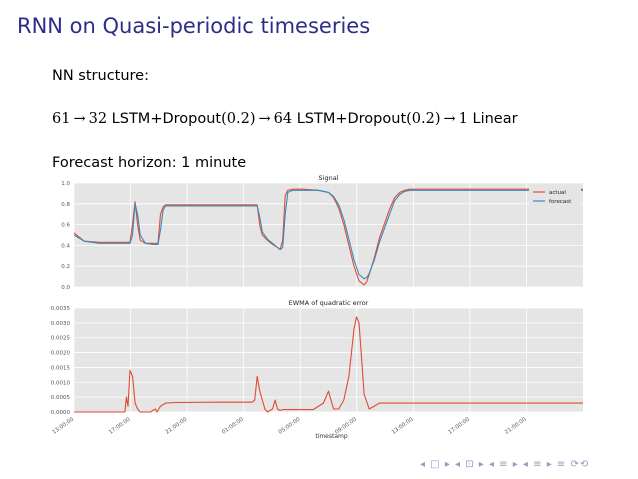 Image resolution: width=638 pixels, height=479 pixels. I want to click on chart1-legend-label: actual, so click(557, 193).